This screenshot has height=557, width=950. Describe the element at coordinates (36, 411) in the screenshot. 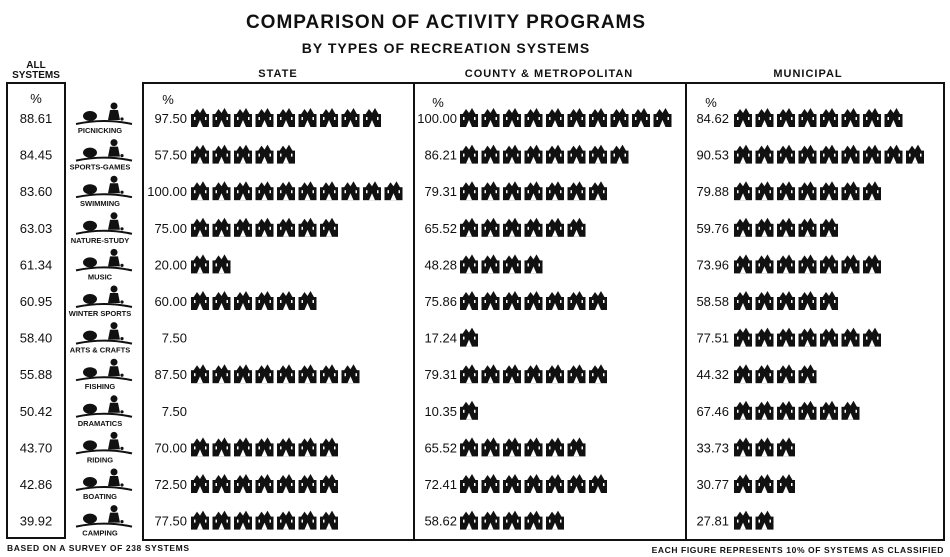

I see `all-systems-value: 50.42` at that location.